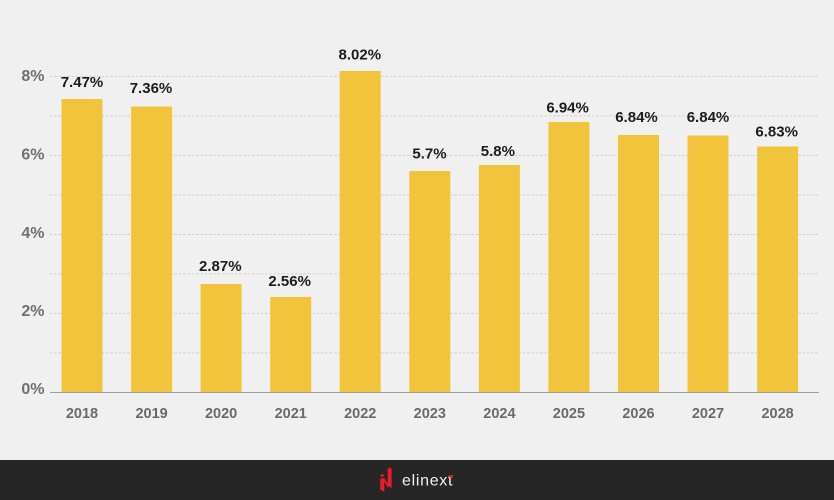 The height and width of the screenshot is (500, 834). Describe the element at coordinates (82, 414) in the screenshot. I see `svg-text: 2018` at that location.